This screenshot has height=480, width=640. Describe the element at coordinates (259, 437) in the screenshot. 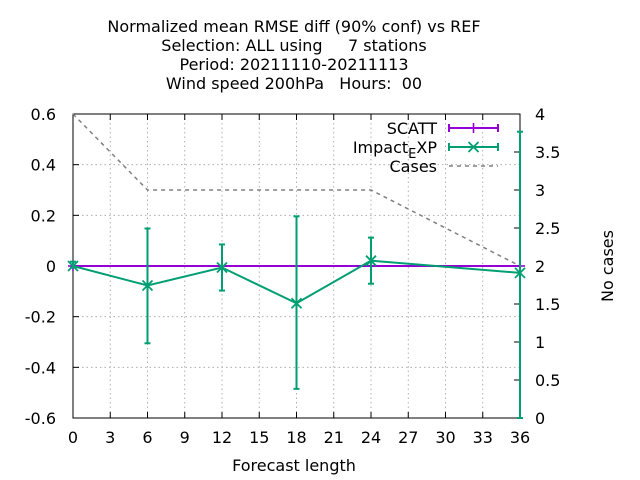

I see `x-tick-label: 15` at that location.